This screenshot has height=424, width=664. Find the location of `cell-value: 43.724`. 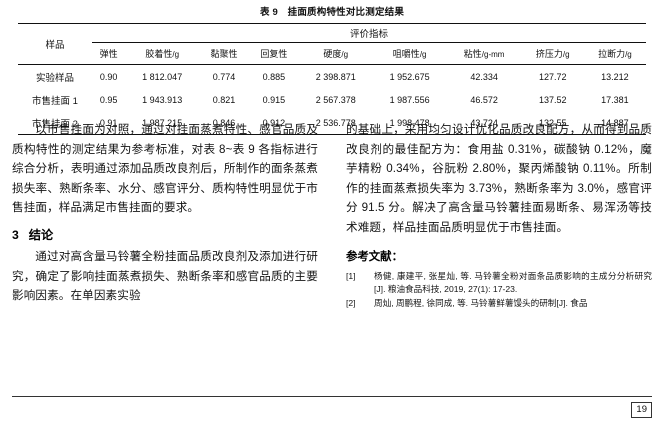

cell-value: 43.724 is located at coordinates (484, 122).